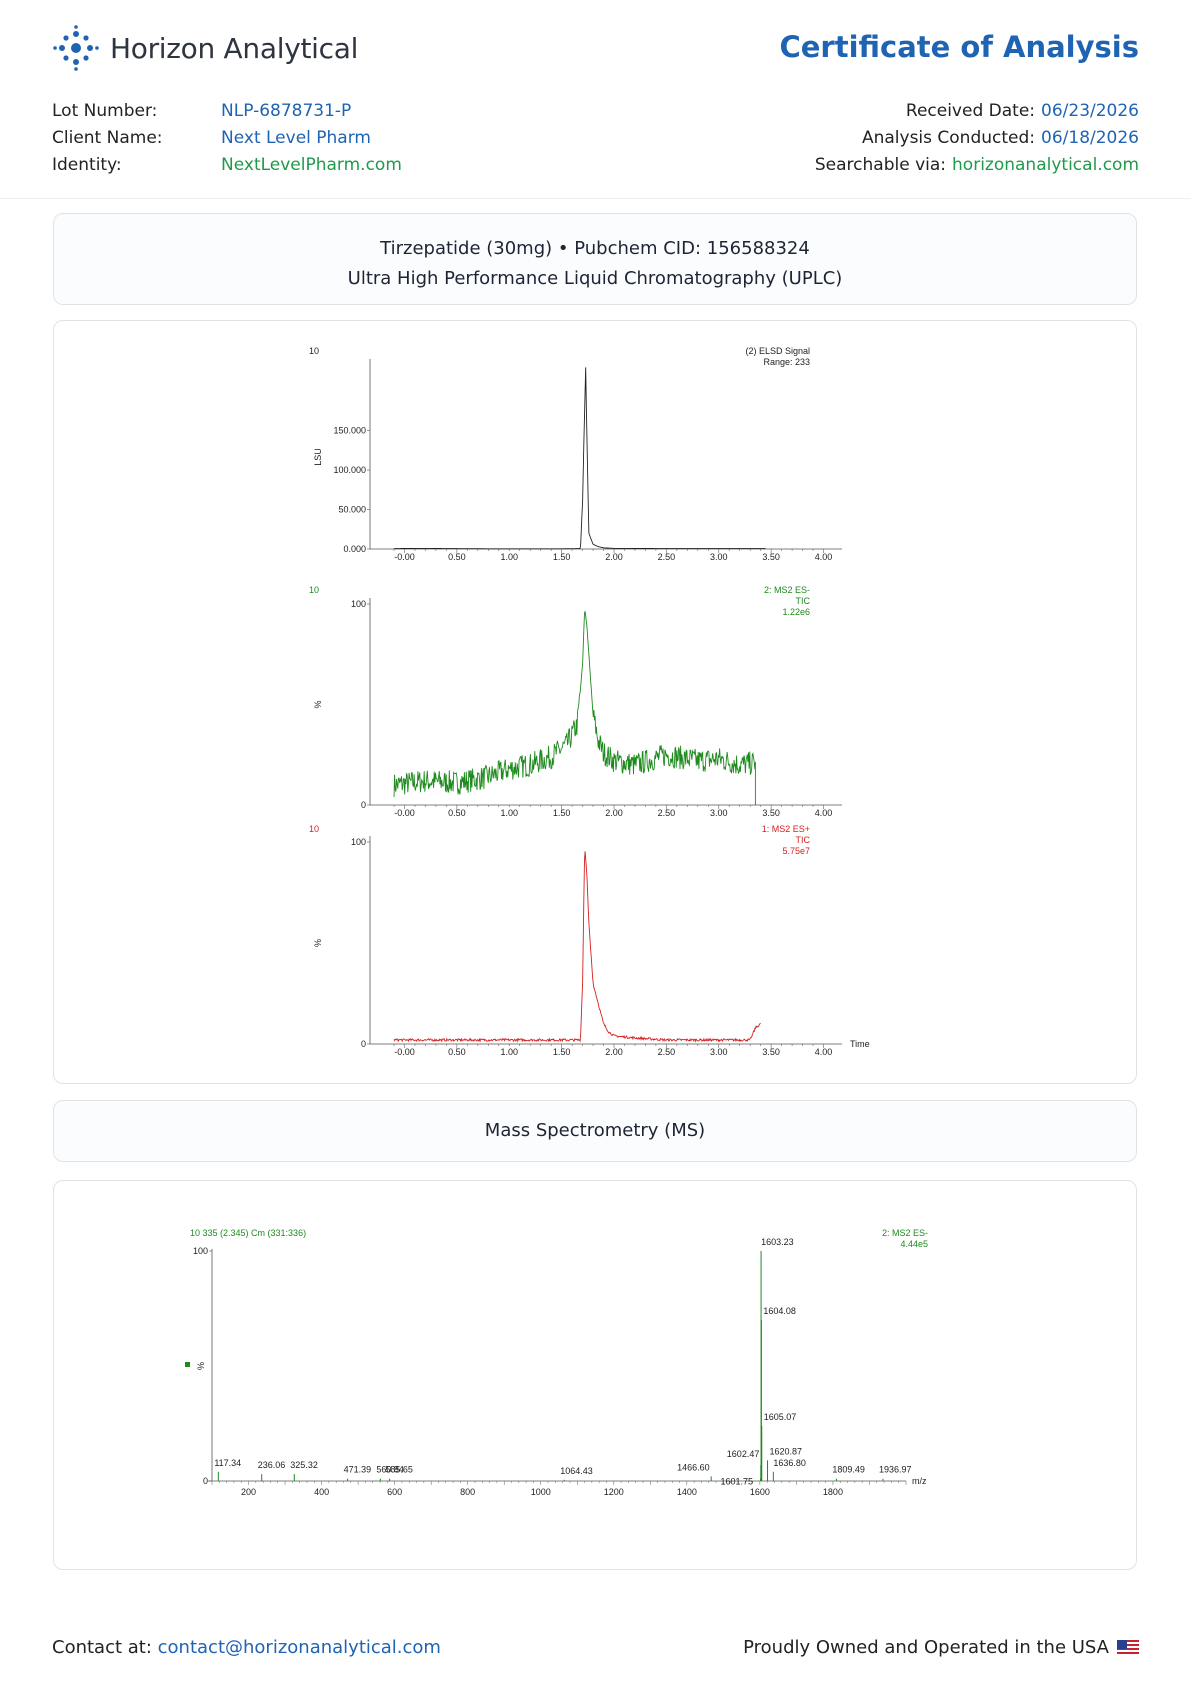 This screenshot has width=1191, height=1683. What do you see at coordinates (349, 470) in the screenshot?
I see `y-tick-label: 100.000` at bounding box center [349, 470].